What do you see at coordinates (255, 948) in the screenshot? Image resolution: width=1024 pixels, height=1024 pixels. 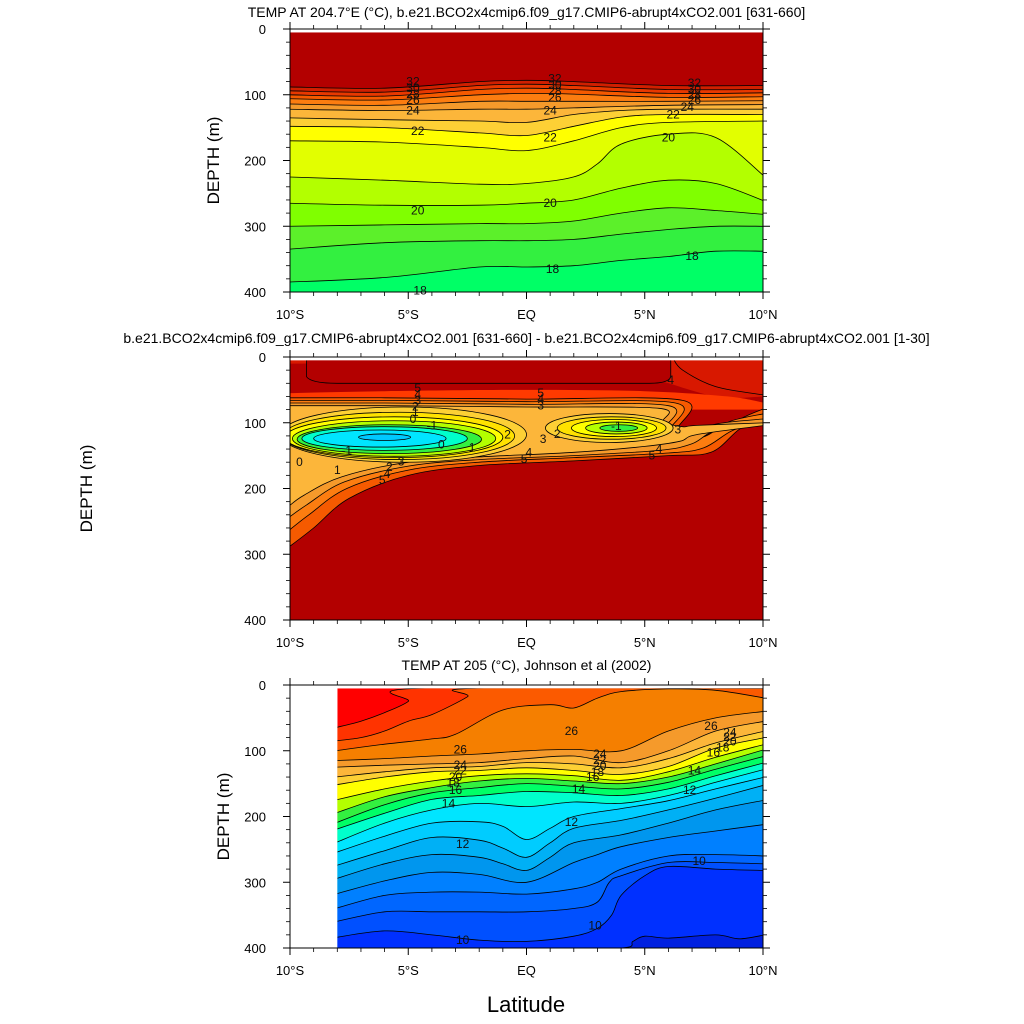 I see `y-tick-label: 400` at bounding box center [255, 948].